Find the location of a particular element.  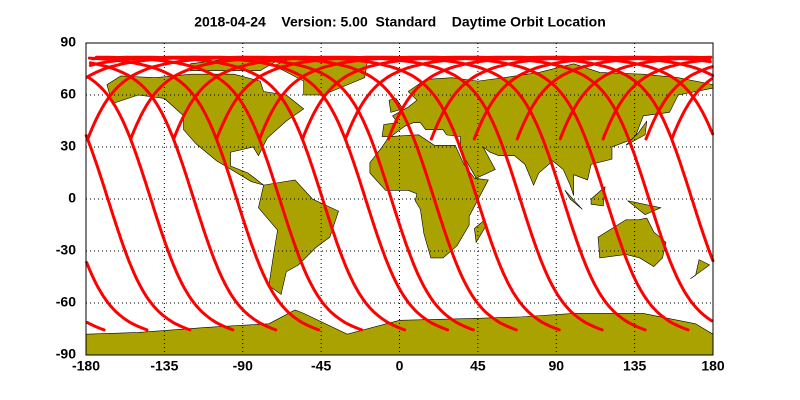

y-tick-label: 30 is located at coordinates (68, 146).